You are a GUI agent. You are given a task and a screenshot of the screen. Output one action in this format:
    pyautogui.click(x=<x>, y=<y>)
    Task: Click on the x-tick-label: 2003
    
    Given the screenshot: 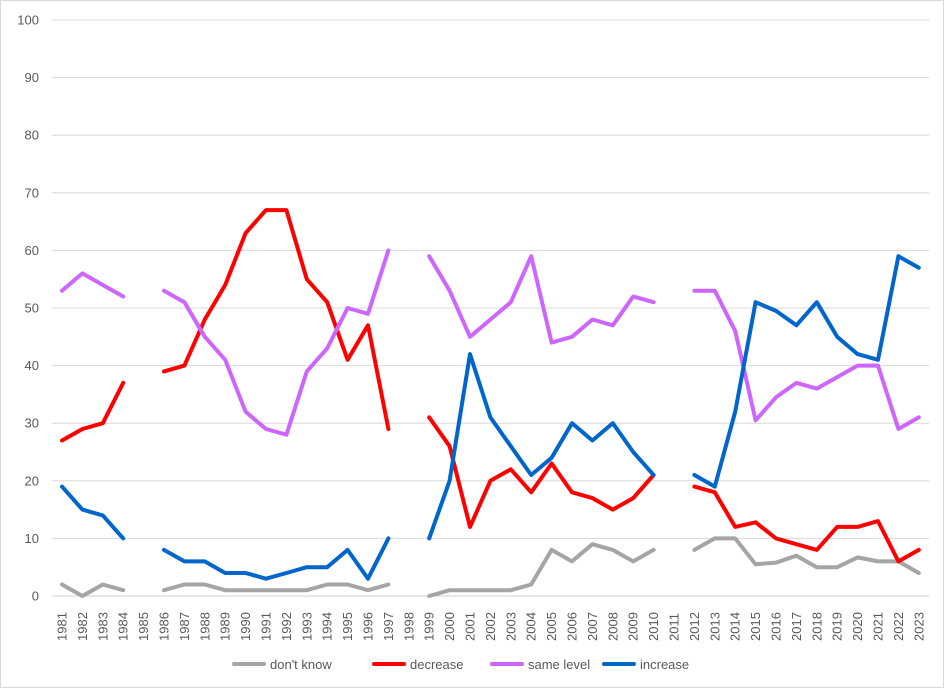 What is the action you would take?
    pyautogui.click(x=510, y=626)
    